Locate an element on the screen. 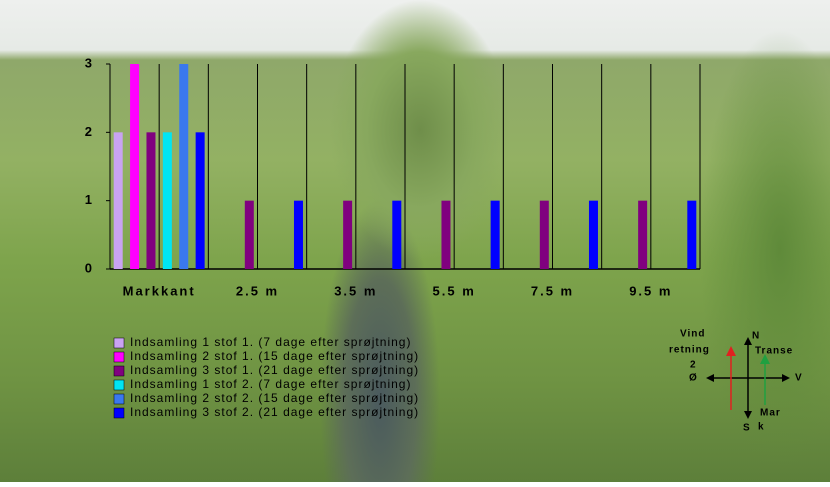 The width and height of the screenshot is (830, 487). x-tick-label: 2.5 m is located at coordinates (257, 290).